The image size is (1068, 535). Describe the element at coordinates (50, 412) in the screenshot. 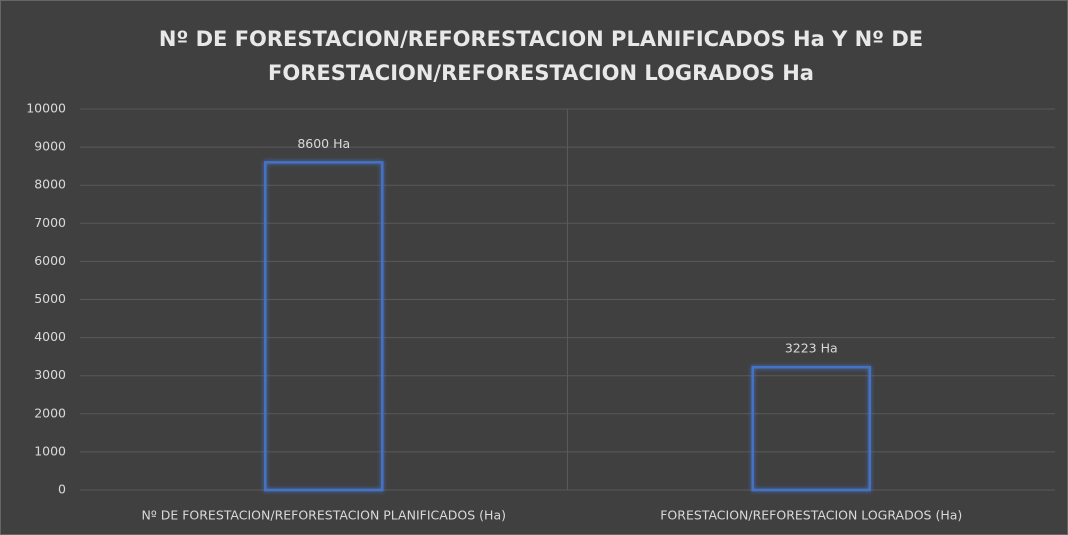

I see `y-tick-label: 2000` at that location.